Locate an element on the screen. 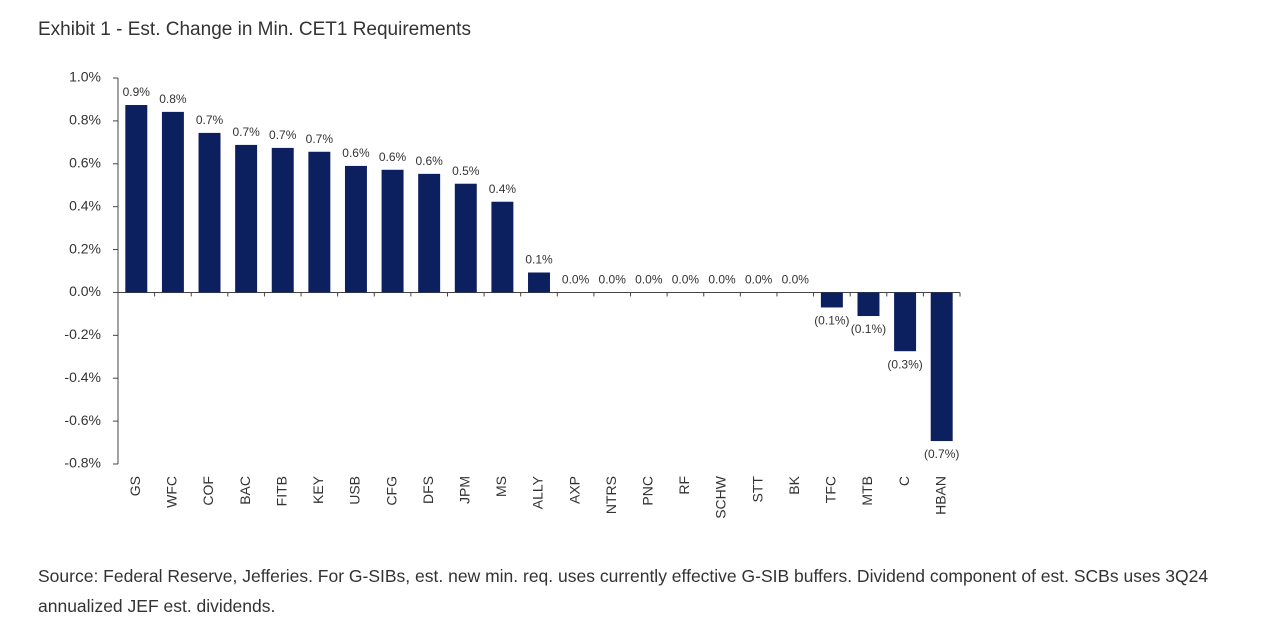 This screenshot has height=640, width=1280. value-label: 0.5% is located at coordinates (466, 171).